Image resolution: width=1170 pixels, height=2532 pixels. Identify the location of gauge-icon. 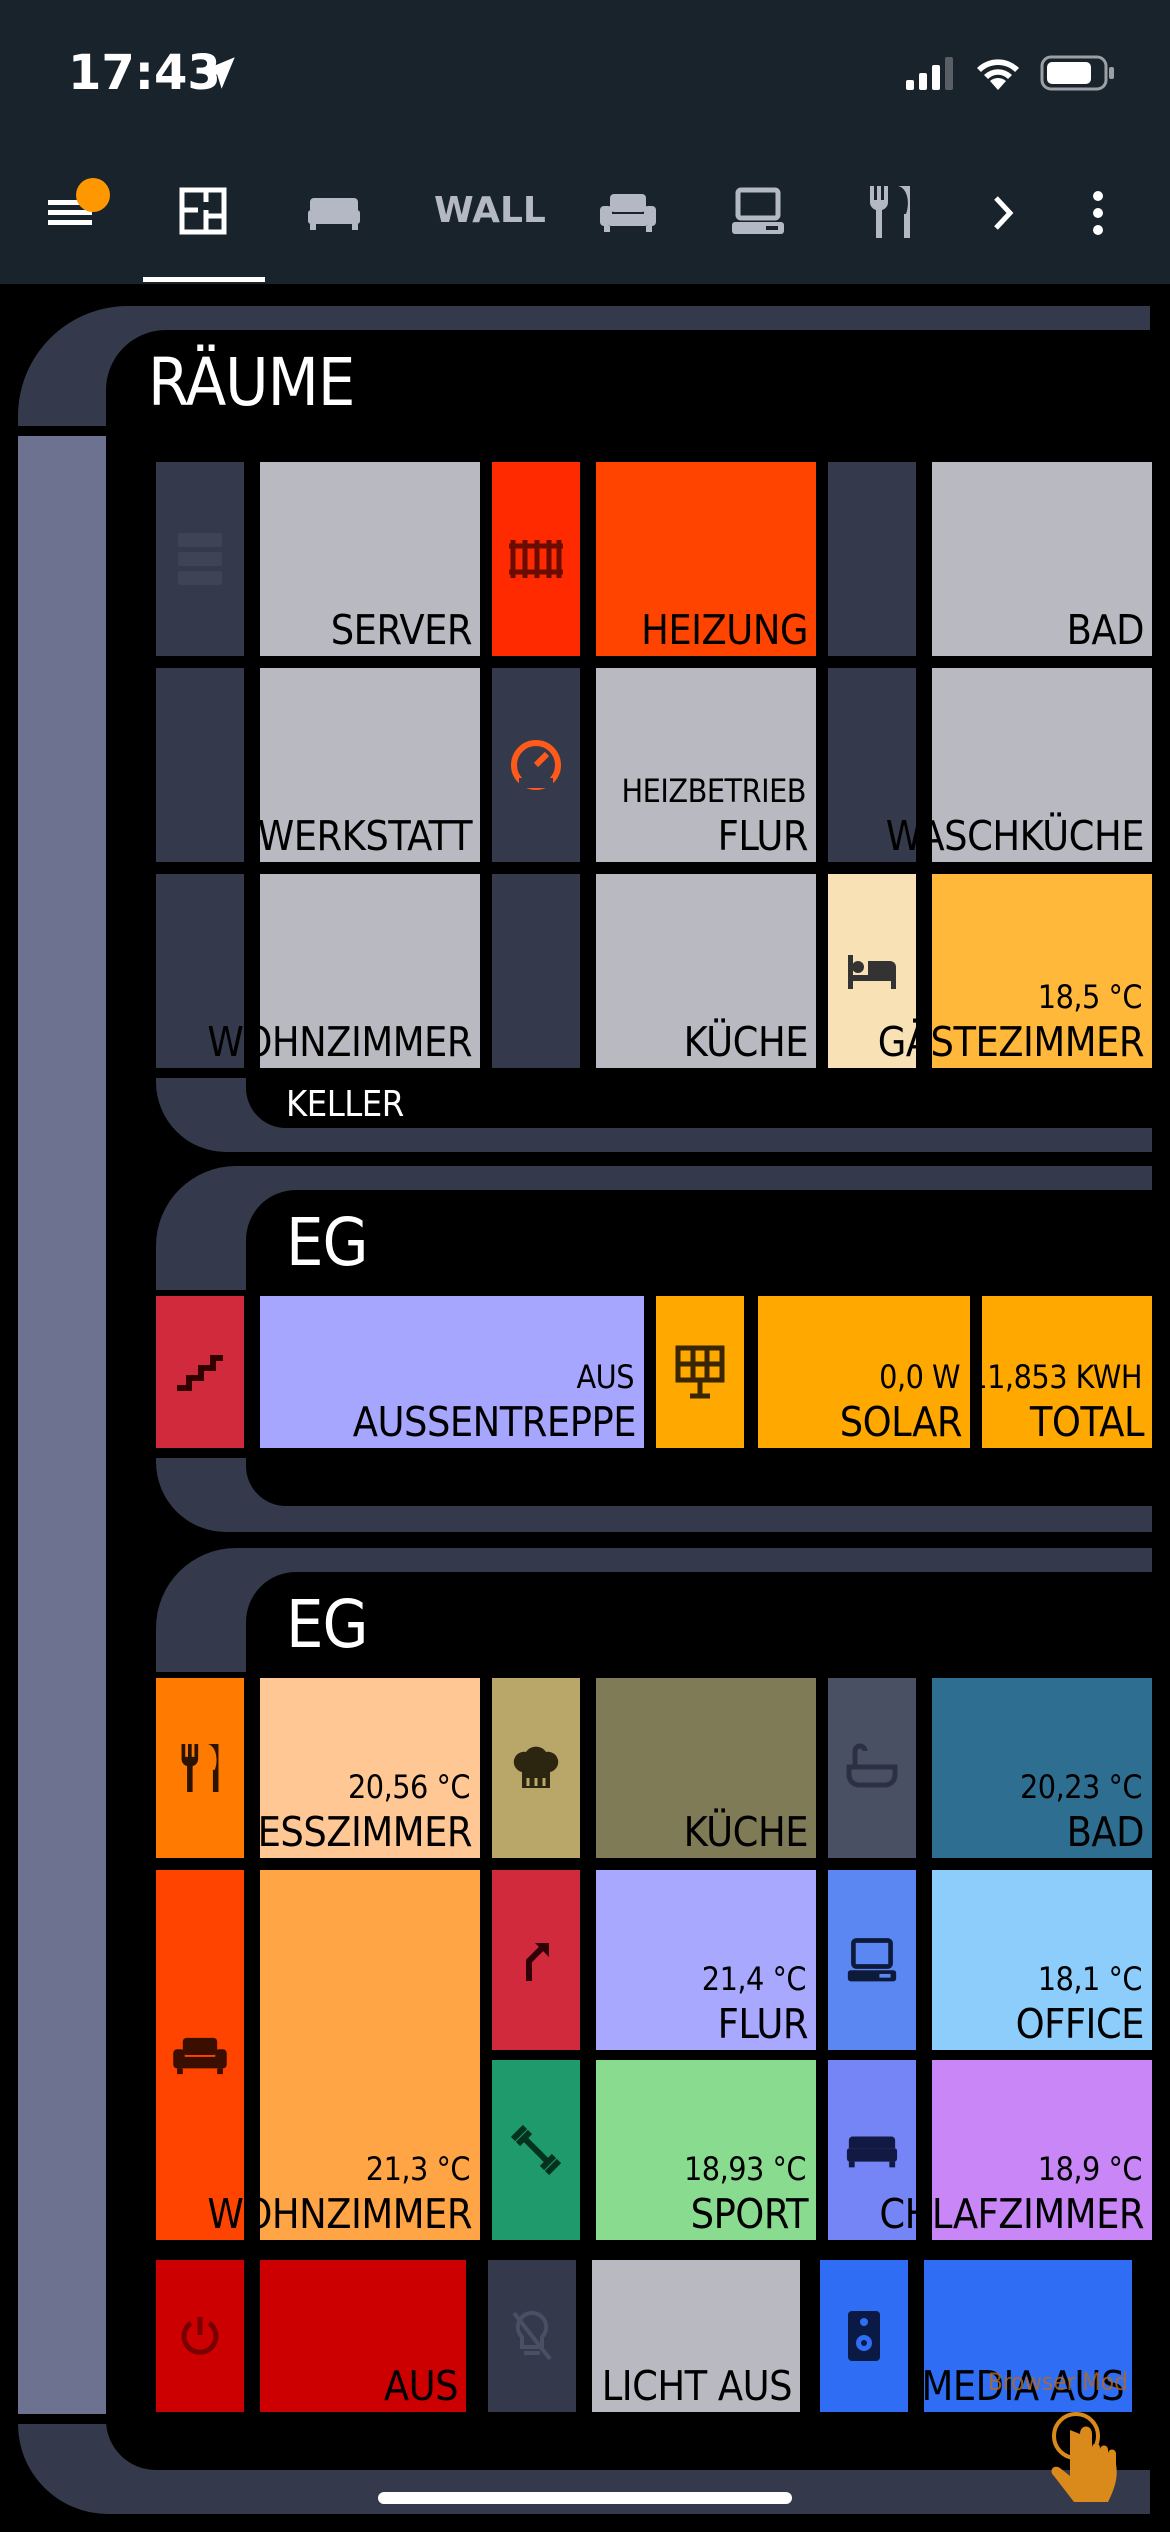
(536, 765).